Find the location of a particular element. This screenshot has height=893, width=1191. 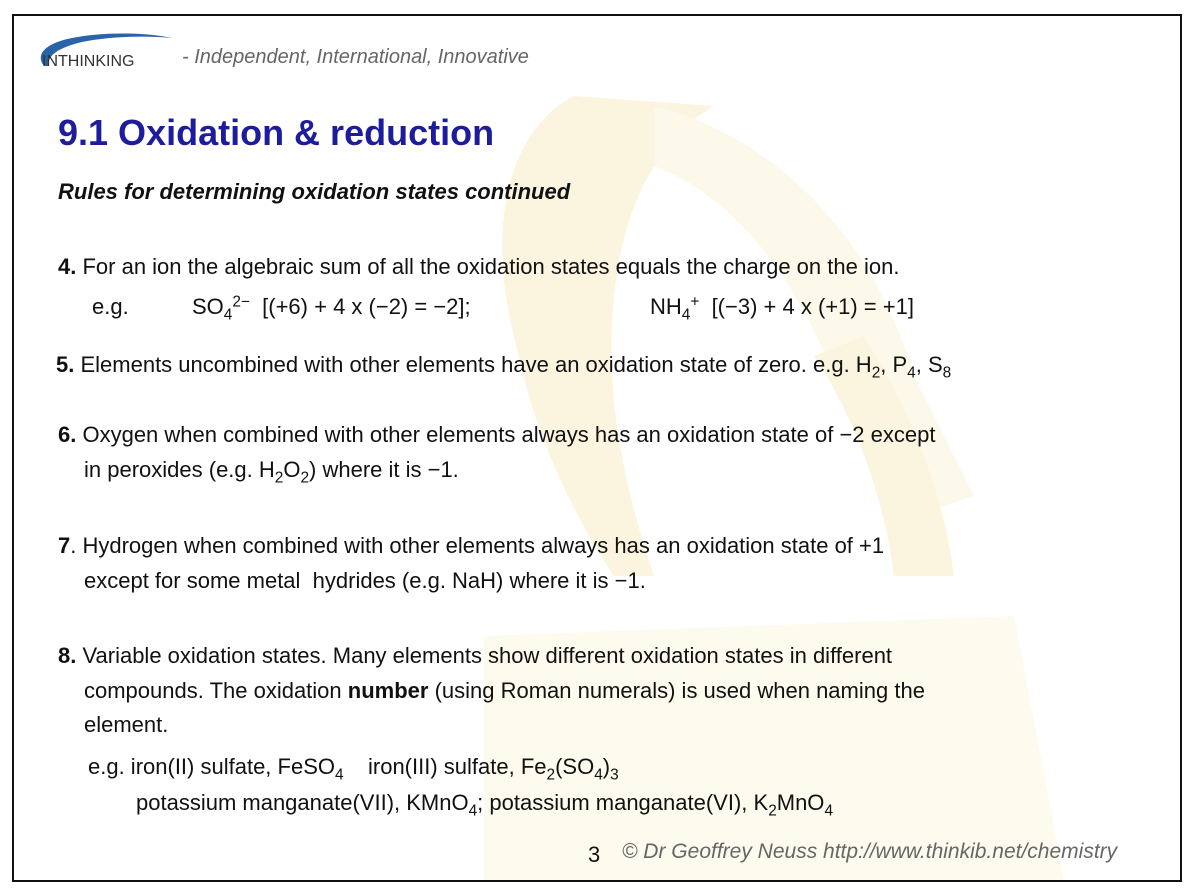

text-segment: potassium manganate(VII), KMnO is located at coordinates (302, 802).